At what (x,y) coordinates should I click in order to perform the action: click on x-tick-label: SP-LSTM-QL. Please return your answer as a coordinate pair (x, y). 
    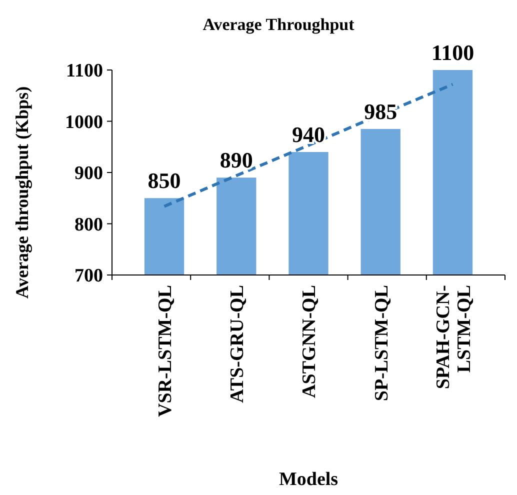
    Looking at the image, I should click on (381, 343).